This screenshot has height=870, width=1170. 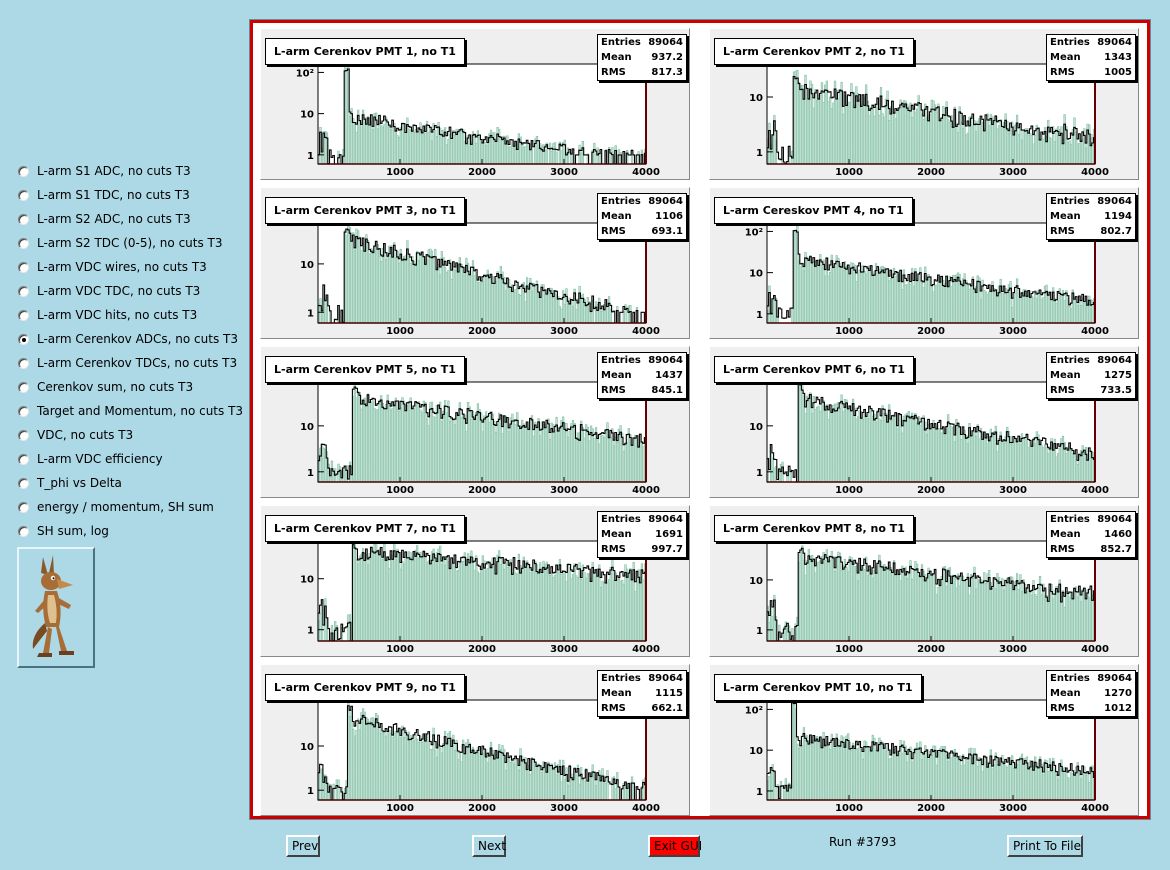 I want to click on stats-row-rms: RMS 1005, so click(x=1091, y=73).